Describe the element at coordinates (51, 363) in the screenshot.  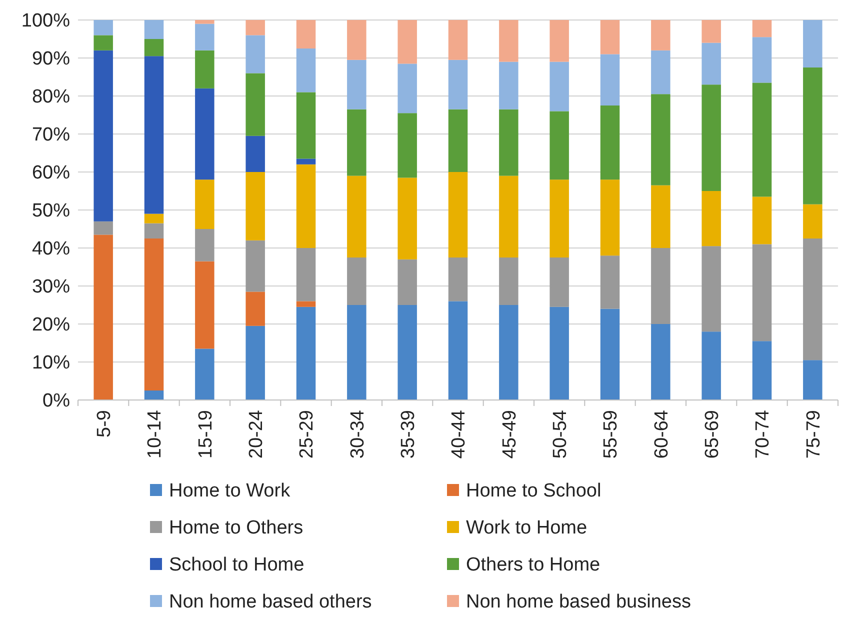
I see `y-tick-label: 10%` at that location.